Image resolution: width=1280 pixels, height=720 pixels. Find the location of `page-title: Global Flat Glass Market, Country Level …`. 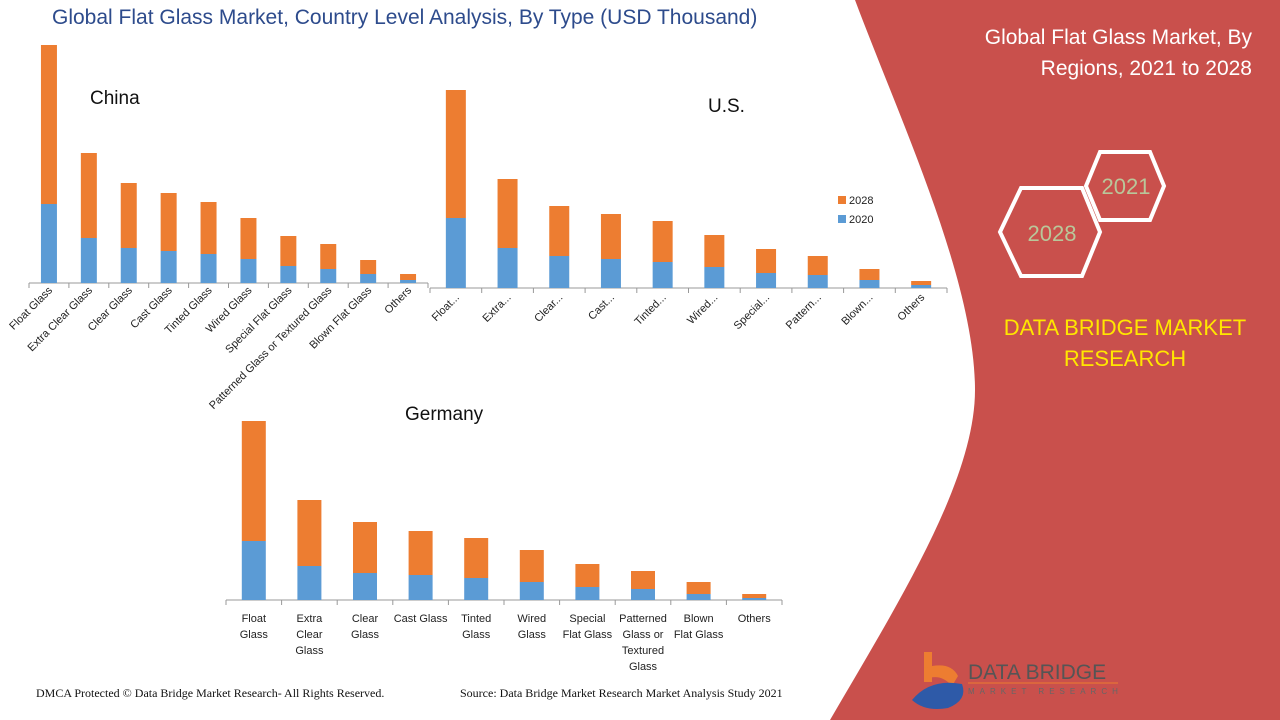

page-title: Global Flat Glass Market, Country Level … is located at coordinates (405, 17).